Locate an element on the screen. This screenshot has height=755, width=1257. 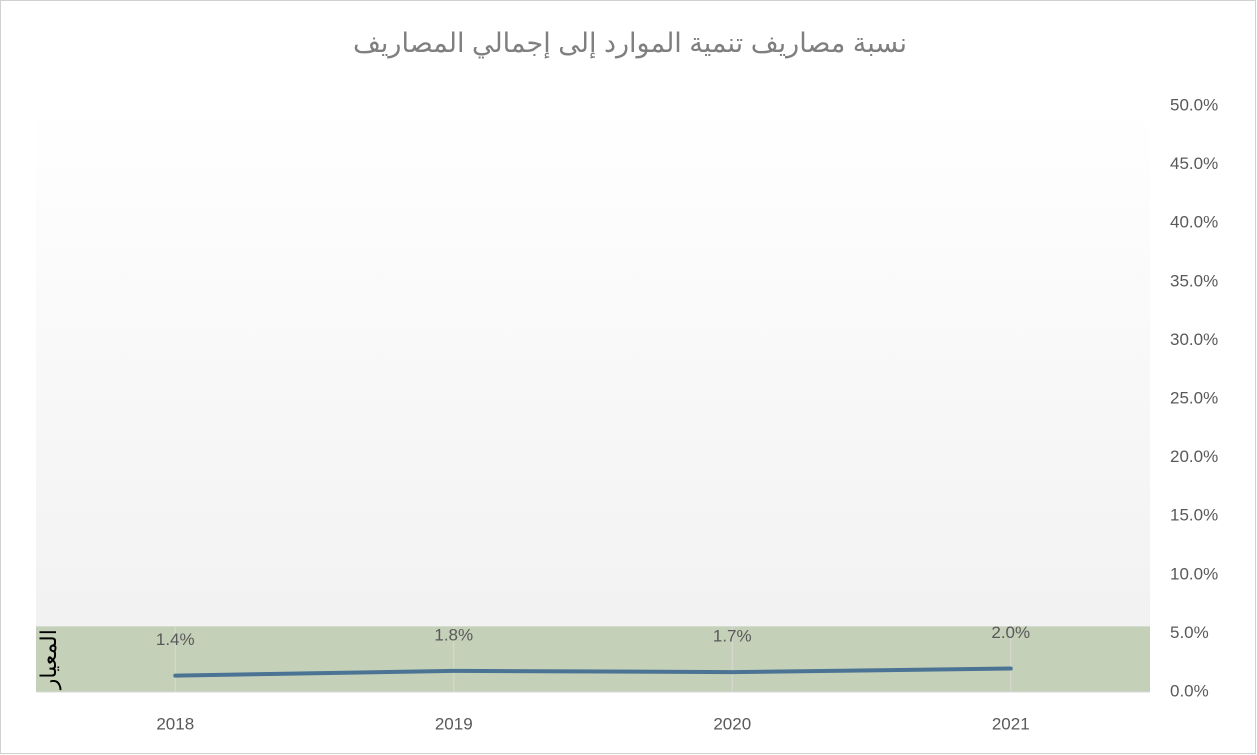
y-tick-label: 25.0% is located at coordinates (1194, 397).